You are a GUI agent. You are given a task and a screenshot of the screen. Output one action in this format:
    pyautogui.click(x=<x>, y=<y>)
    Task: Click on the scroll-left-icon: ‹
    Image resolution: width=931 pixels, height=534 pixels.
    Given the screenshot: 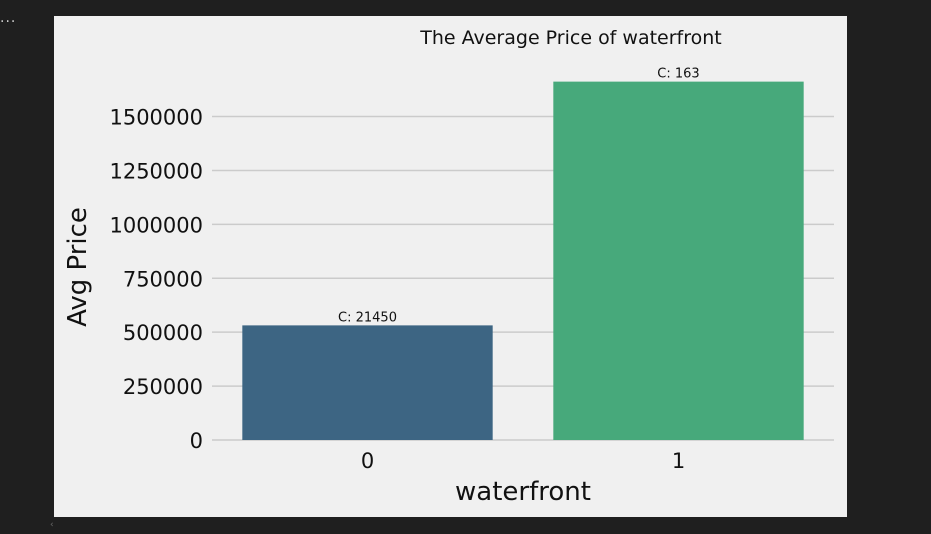 What is the action you would take?
    pyautogui.click(x=52, y=525)
    